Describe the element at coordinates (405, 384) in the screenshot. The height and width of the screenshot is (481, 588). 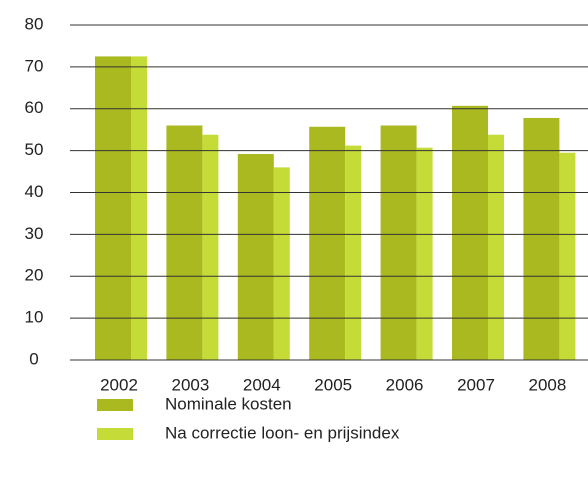
I see `x-tick-label: 2006` at that location.